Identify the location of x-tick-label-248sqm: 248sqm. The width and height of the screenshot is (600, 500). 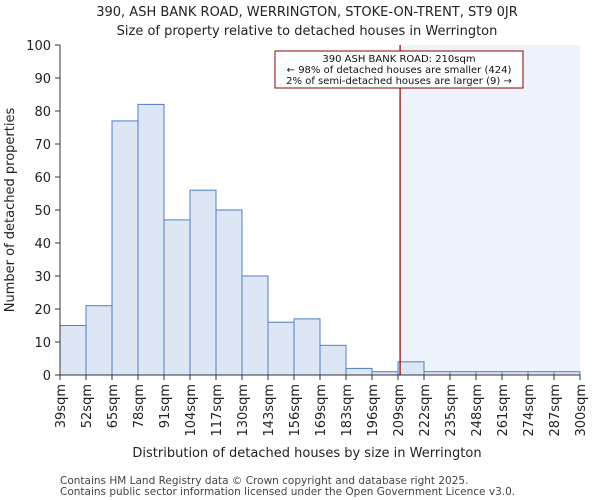
(477, 410).